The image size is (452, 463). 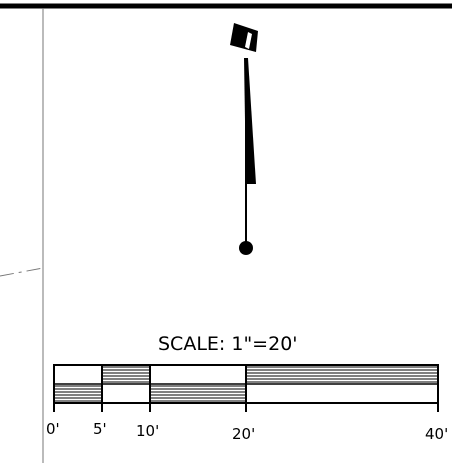 I want to click on north-arrow-base-dot, so click(x=246, y=248).